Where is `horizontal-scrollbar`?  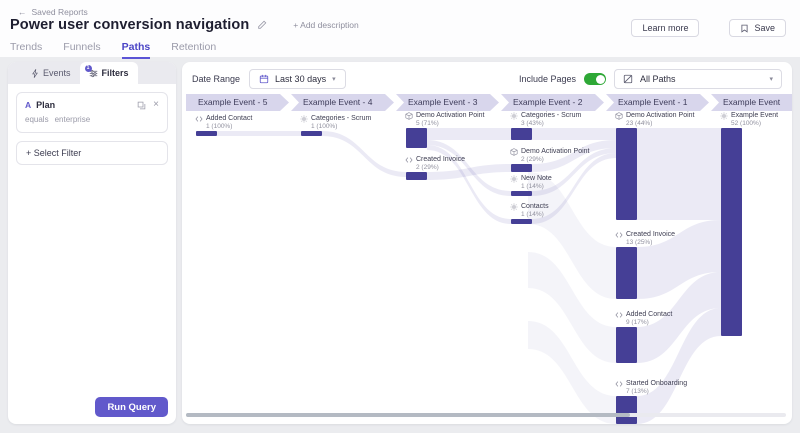
horizontal-scrollbar is located at coordinates (486, 415).